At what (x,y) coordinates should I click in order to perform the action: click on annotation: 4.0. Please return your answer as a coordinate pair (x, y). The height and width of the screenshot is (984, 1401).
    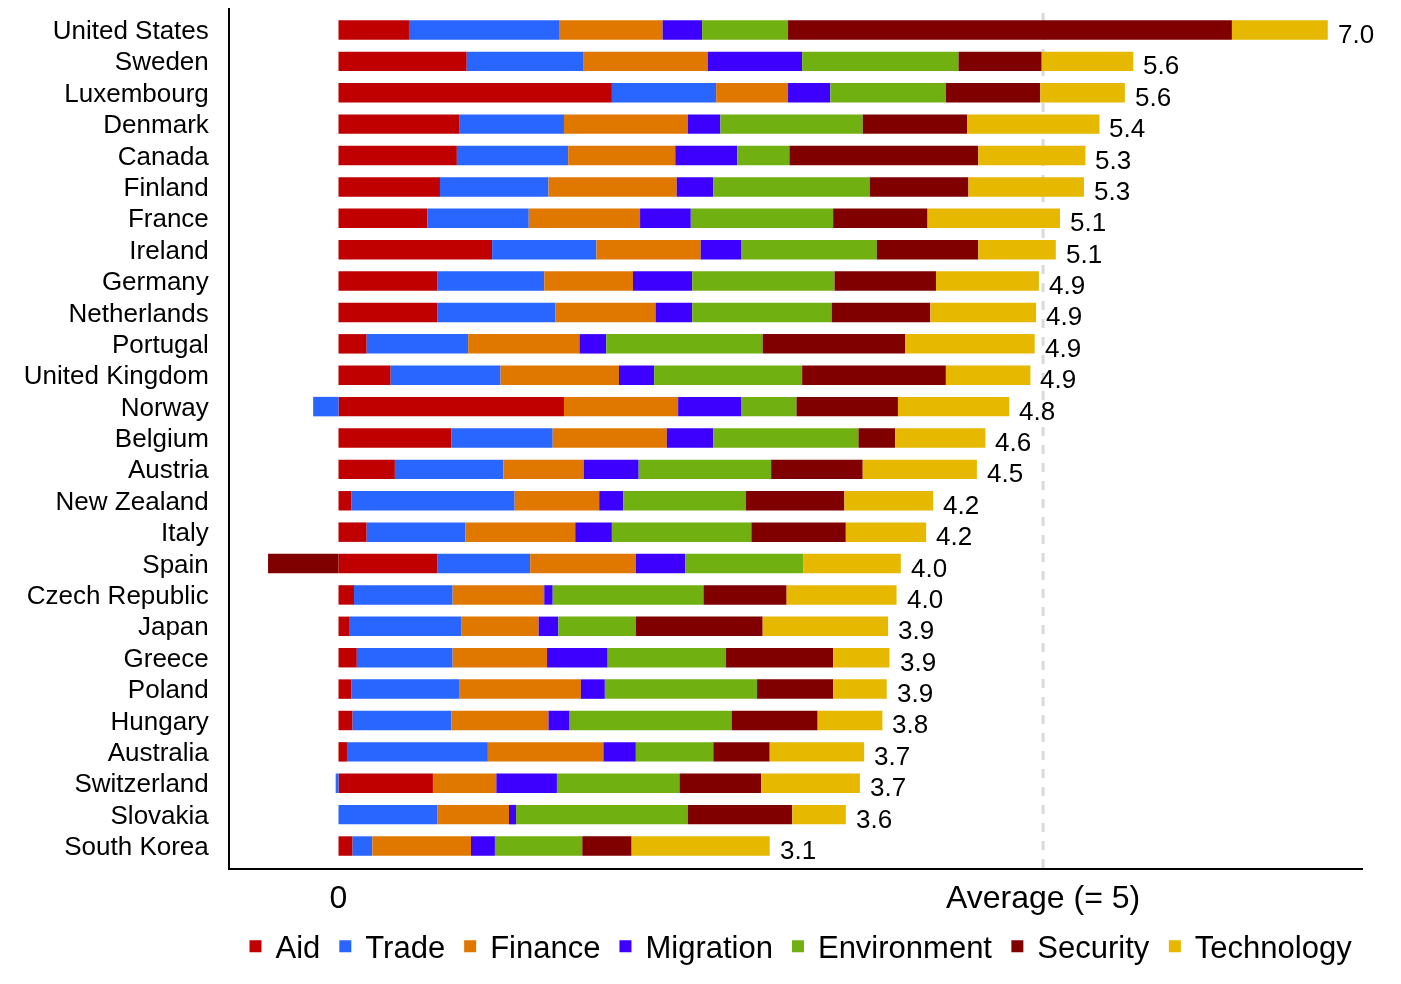
    Looking at the image, I should click on (929, 568).